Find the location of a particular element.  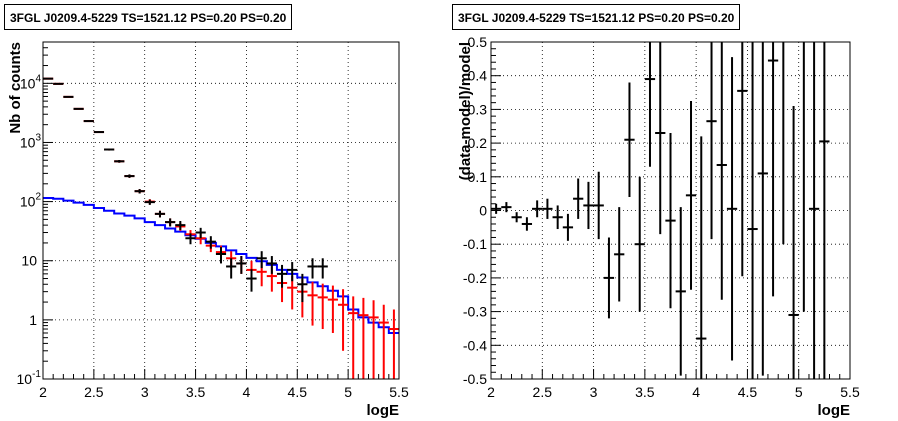

y-tick-label: 10³ is located at coordinates (31, 141).